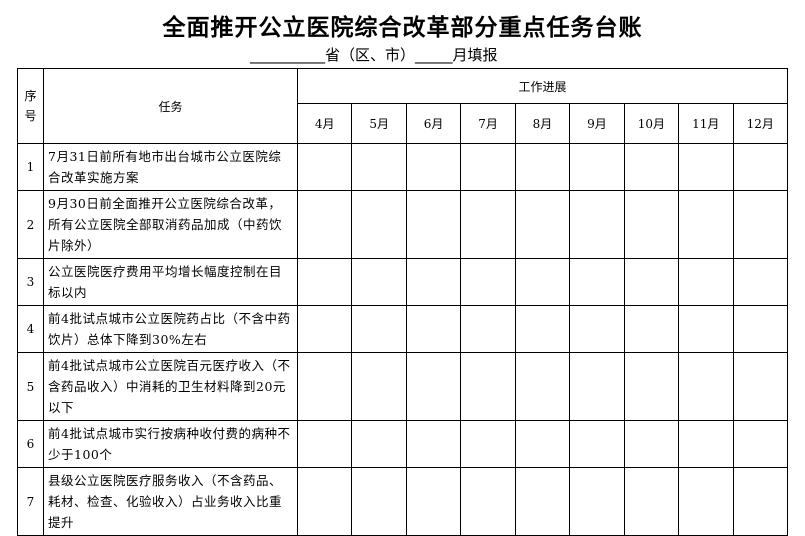 The image size is (805, 536). I want to click on table-row: 7 县级公立医院医疗服务收入（不含药品、耗材、检查、化验收入）占业务收入比重提升, so click(402, 501).